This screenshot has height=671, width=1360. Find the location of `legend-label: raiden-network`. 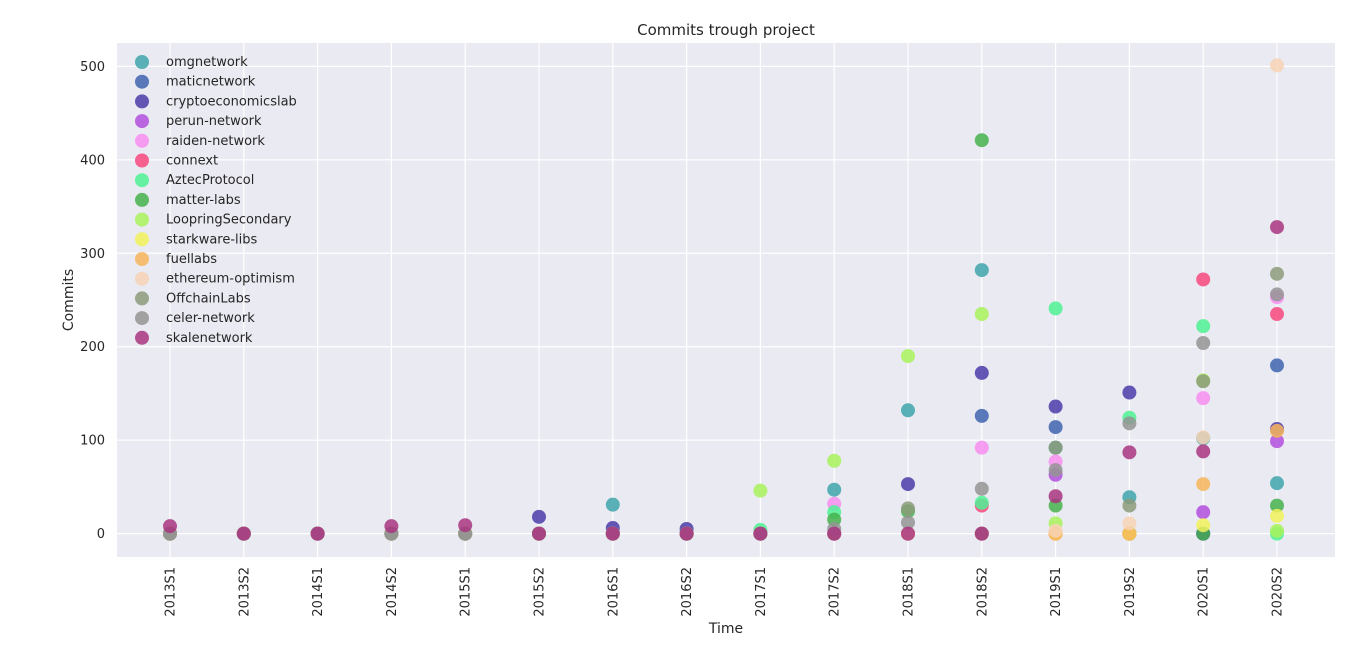

legend-label: raiden-network is located at coordinates (215, 141).